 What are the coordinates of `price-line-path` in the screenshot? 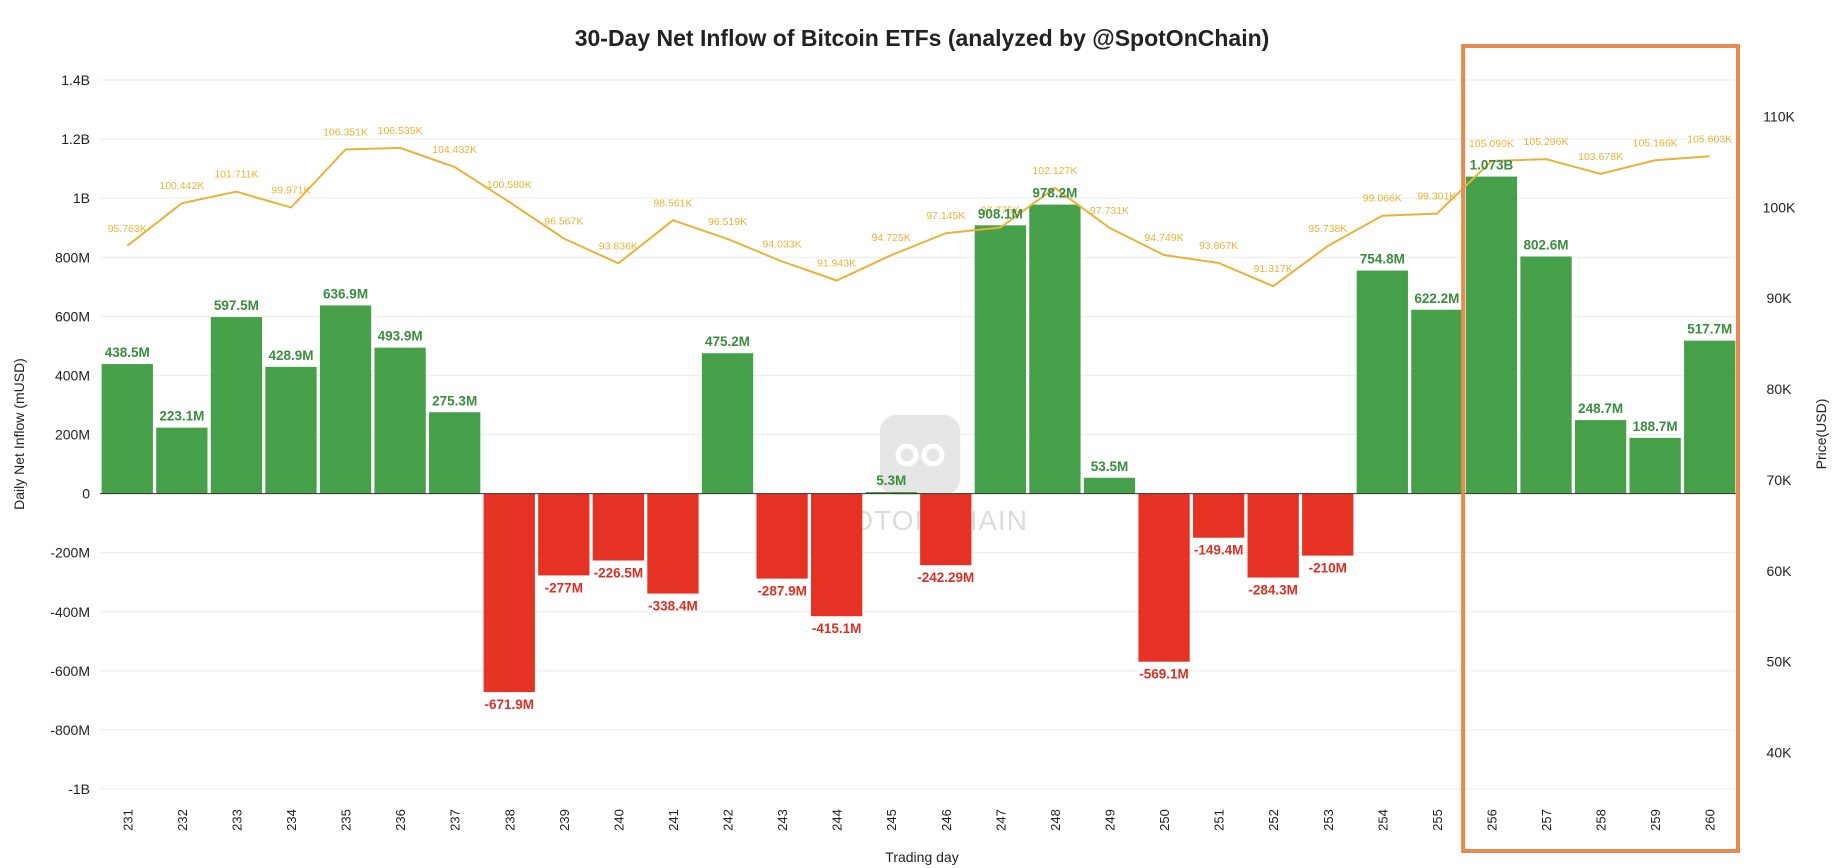 It's located at (918, 217).